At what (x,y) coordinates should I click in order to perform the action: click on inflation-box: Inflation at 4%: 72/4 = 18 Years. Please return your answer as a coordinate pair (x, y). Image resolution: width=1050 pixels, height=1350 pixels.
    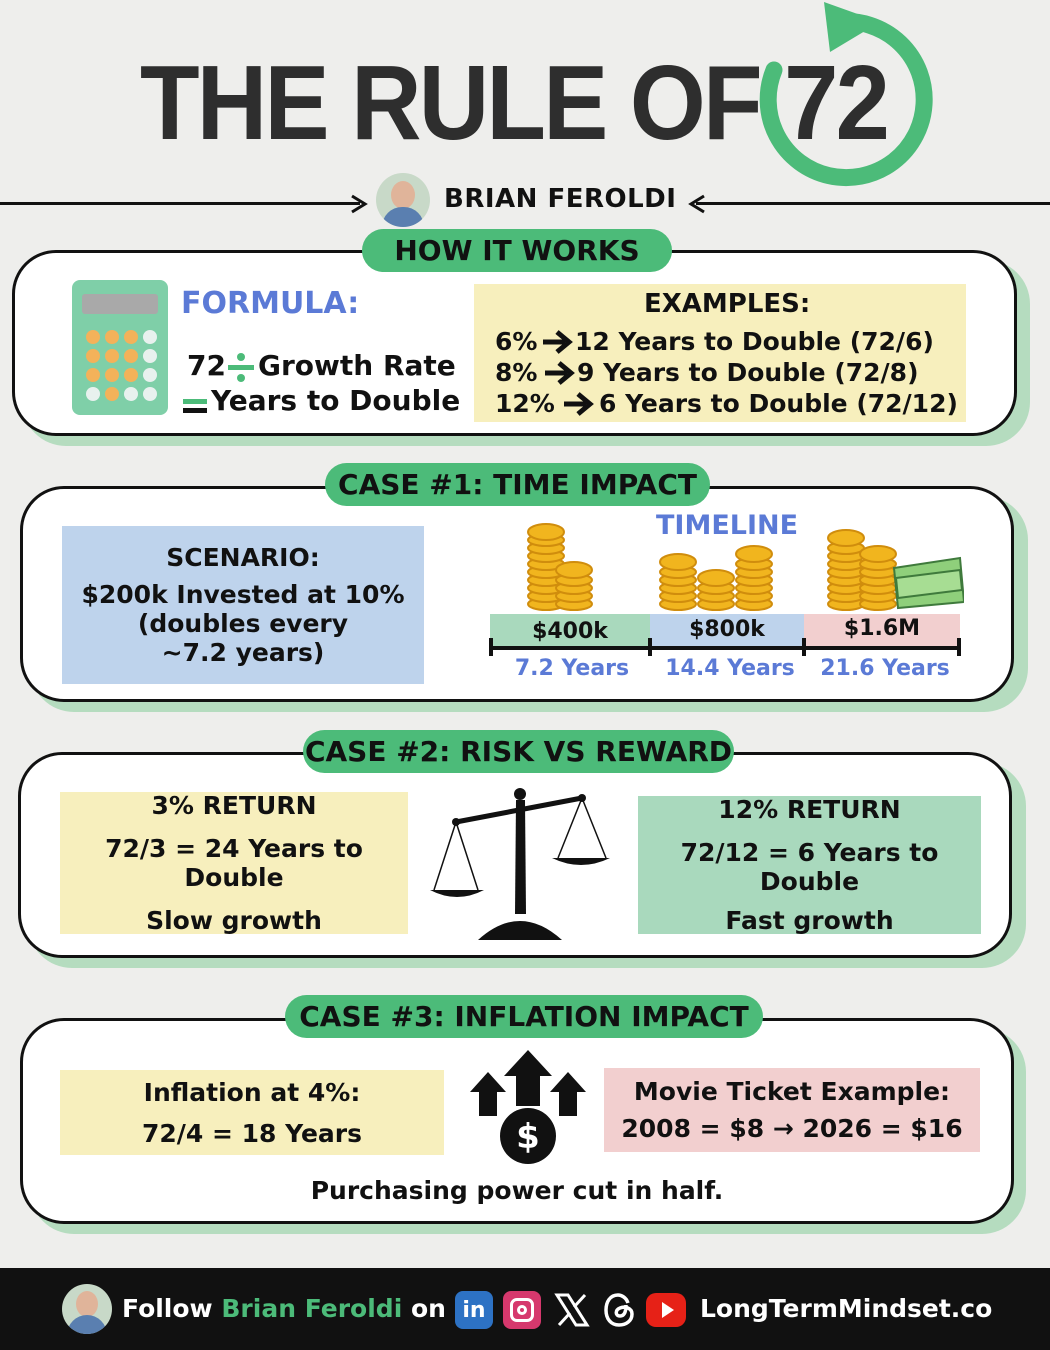
    Looking at the image, I should click on (252, 1112).